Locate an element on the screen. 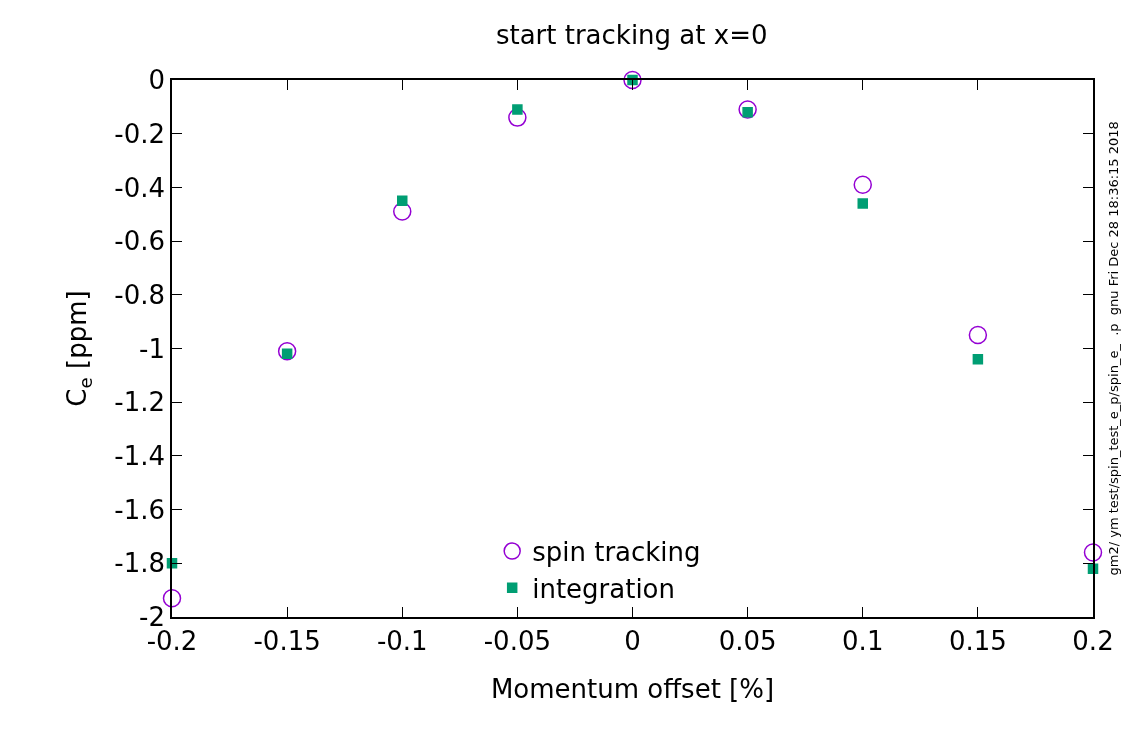 The width and height of the screenshot is (1128, 731). x-tick-label: 0.1 is located at coordinates (863, 640).